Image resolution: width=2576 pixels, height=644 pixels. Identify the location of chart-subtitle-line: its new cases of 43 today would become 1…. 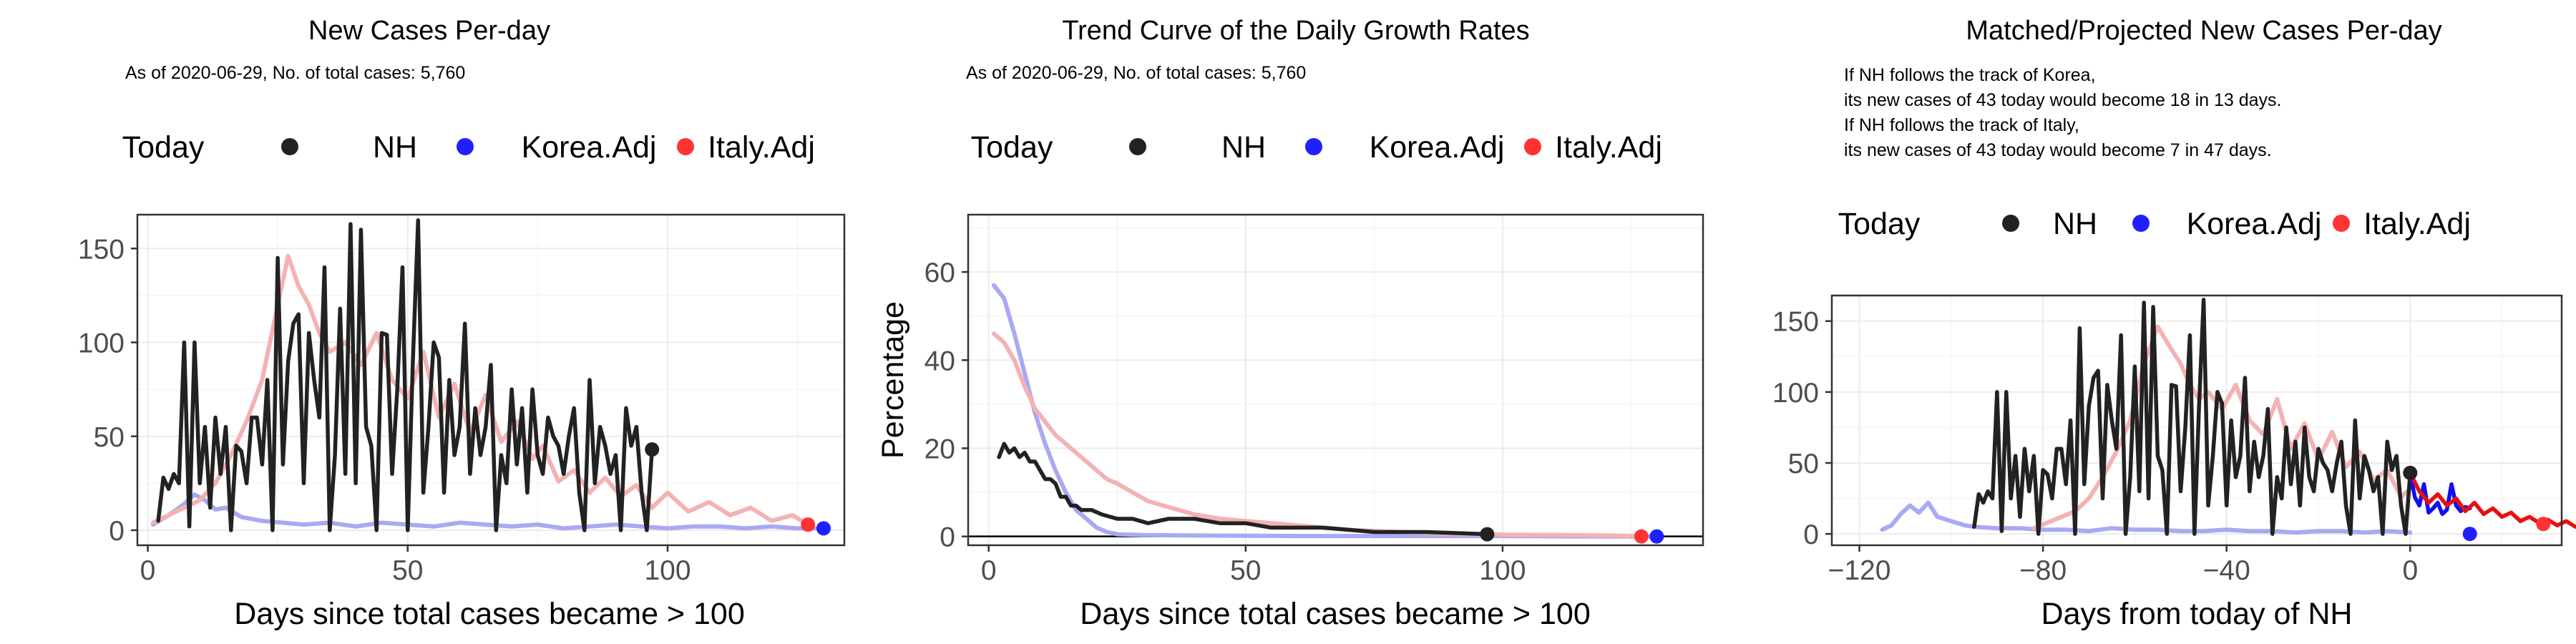
(2062, 100).